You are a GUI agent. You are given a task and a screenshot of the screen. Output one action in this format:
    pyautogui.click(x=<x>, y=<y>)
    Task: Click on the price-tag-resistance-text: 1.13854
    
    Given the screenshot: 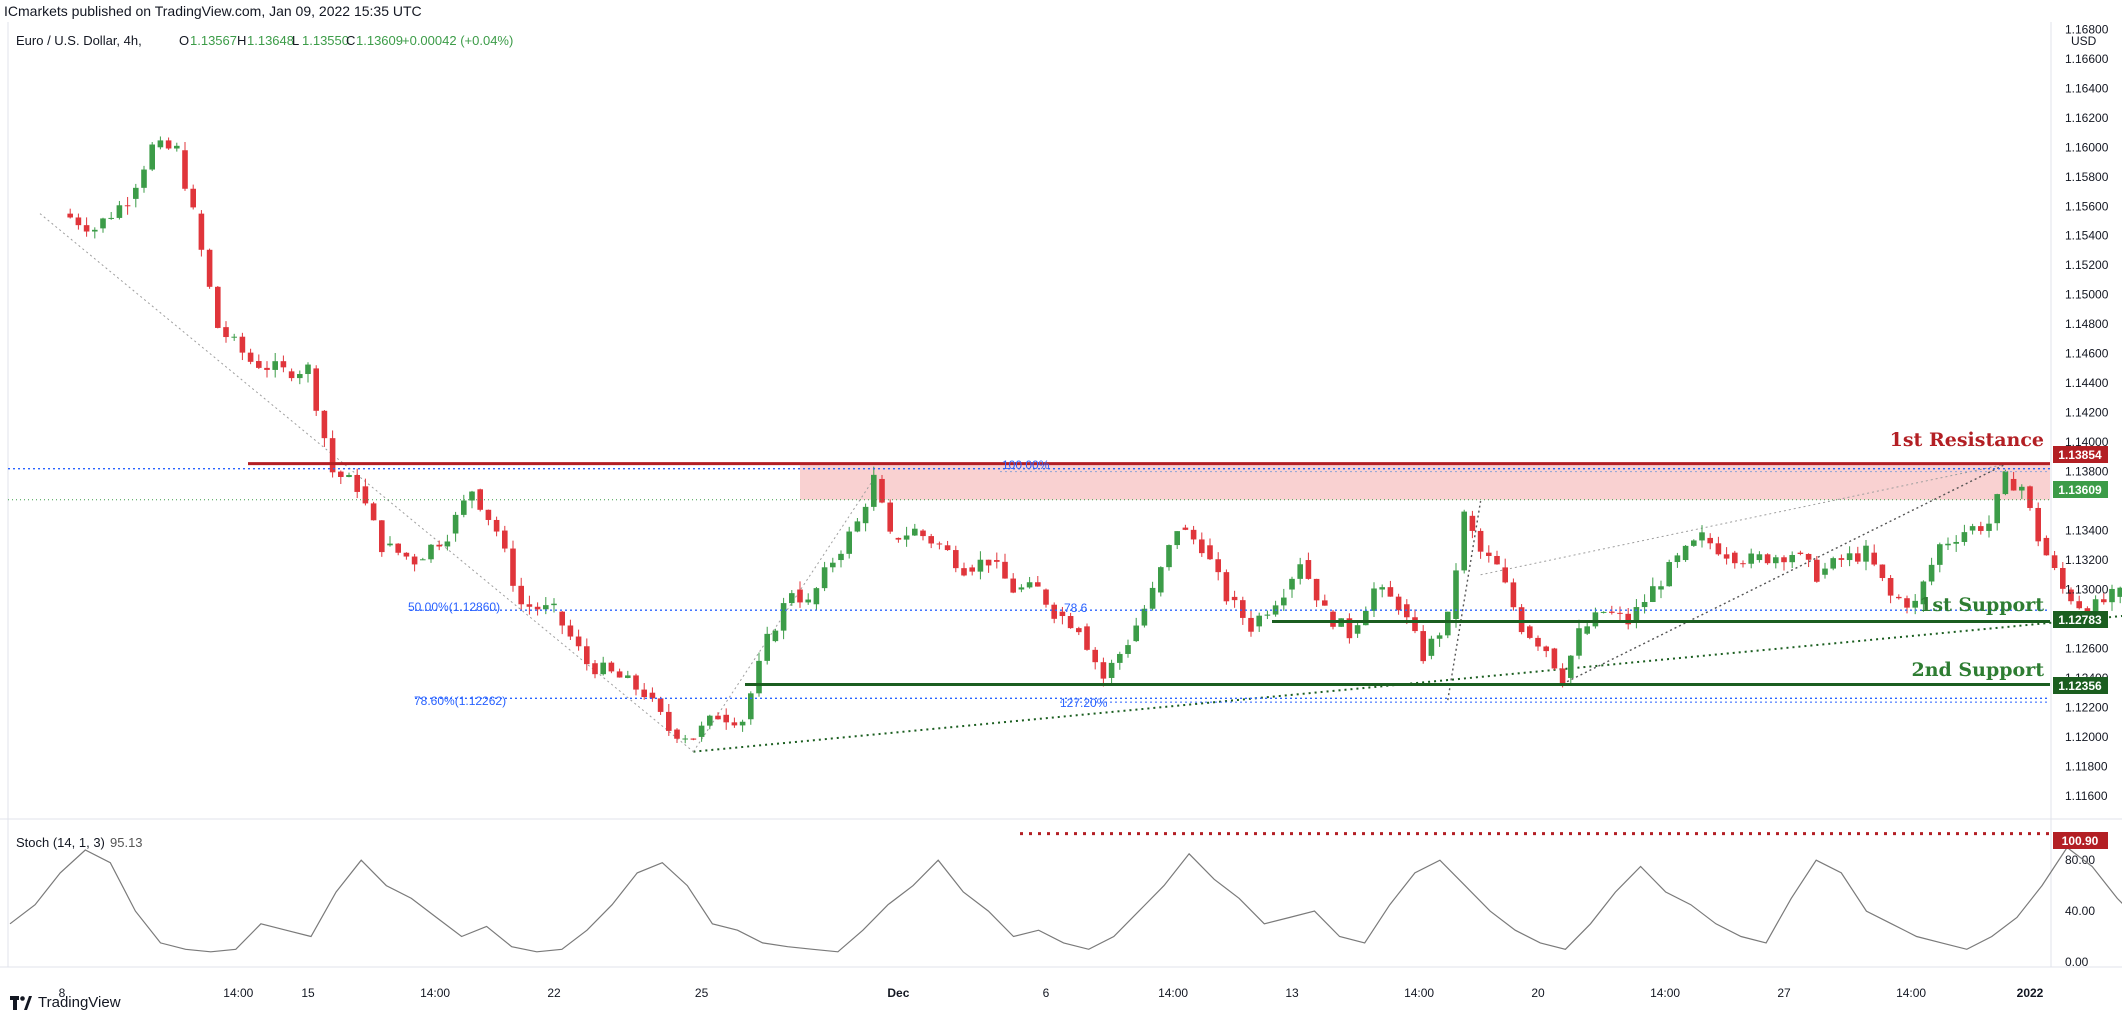 What is the action you would take?
    pyautogui.click(x=2080, y=455)
    